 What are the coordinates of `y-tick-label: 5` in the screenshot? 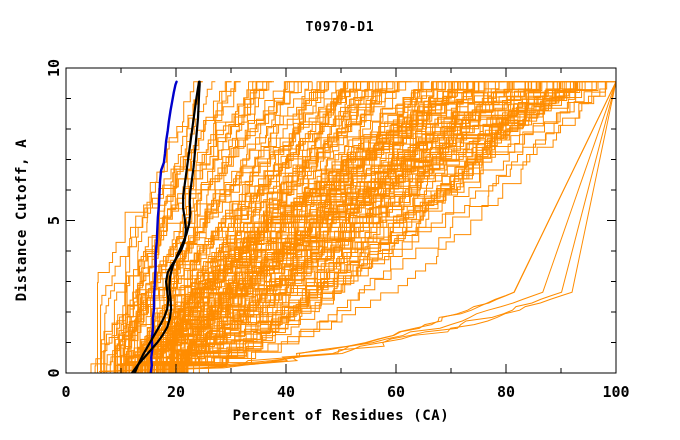 It's located at (54, 220).